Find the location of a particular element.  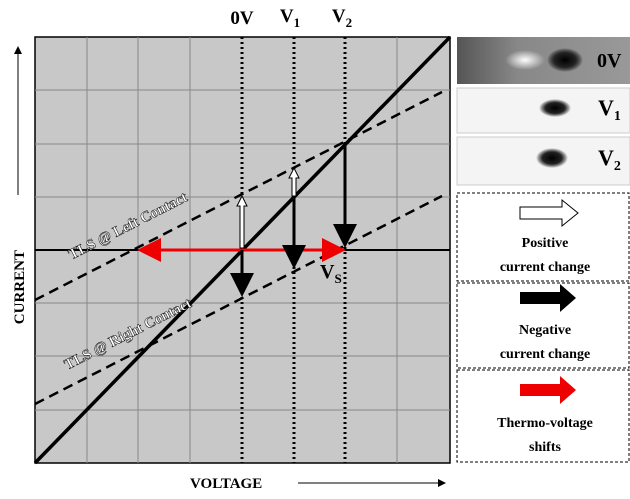

marker: 0V is located at coordinates (242, 18).